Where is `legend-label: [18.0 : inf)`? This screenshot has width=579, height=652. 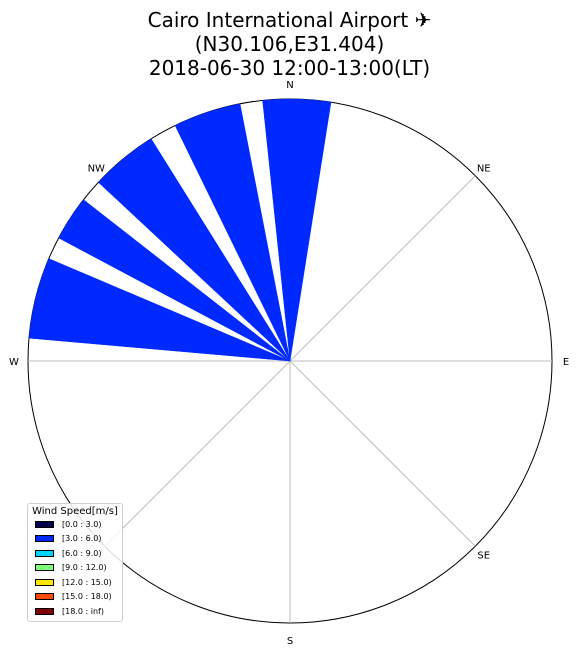 legend-label: [18.0 : inf) is located at coordinates (83, 611).